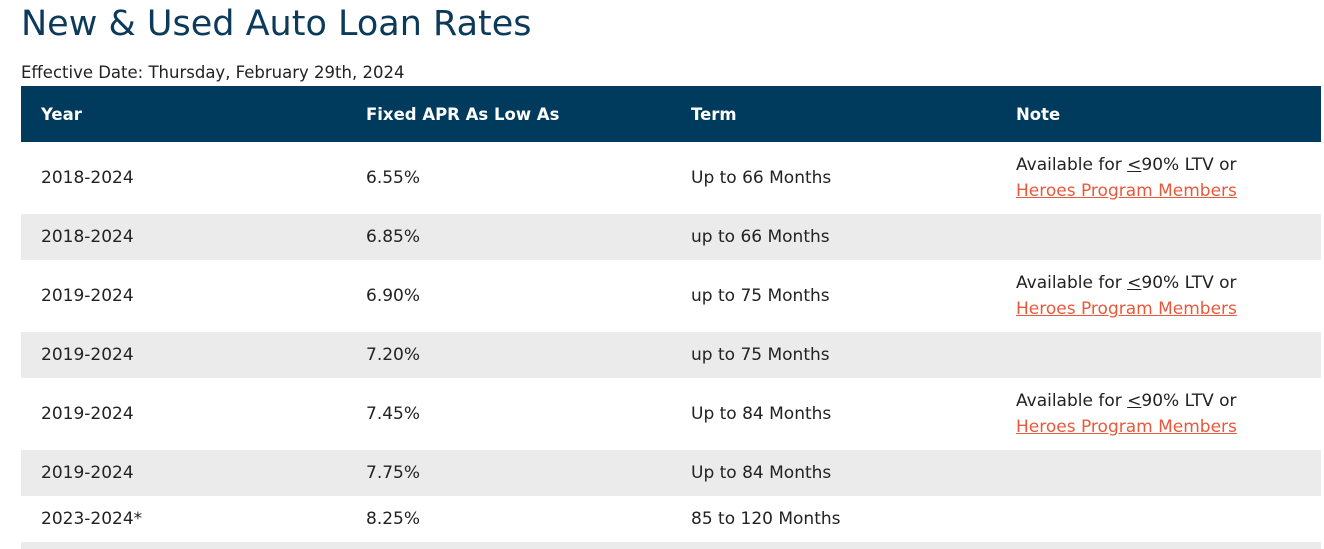  I want to click on rates-table-header: Year Fixed APR As Low As Term Note, so click(671, 114).